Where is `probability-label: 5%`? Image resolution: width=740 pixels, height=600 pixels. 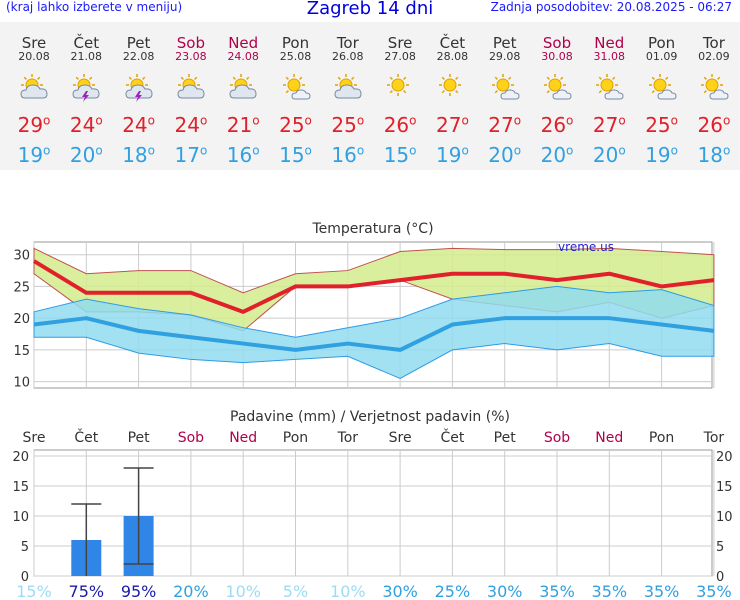
probability-label: 5% is located at coordinates (295, 591).